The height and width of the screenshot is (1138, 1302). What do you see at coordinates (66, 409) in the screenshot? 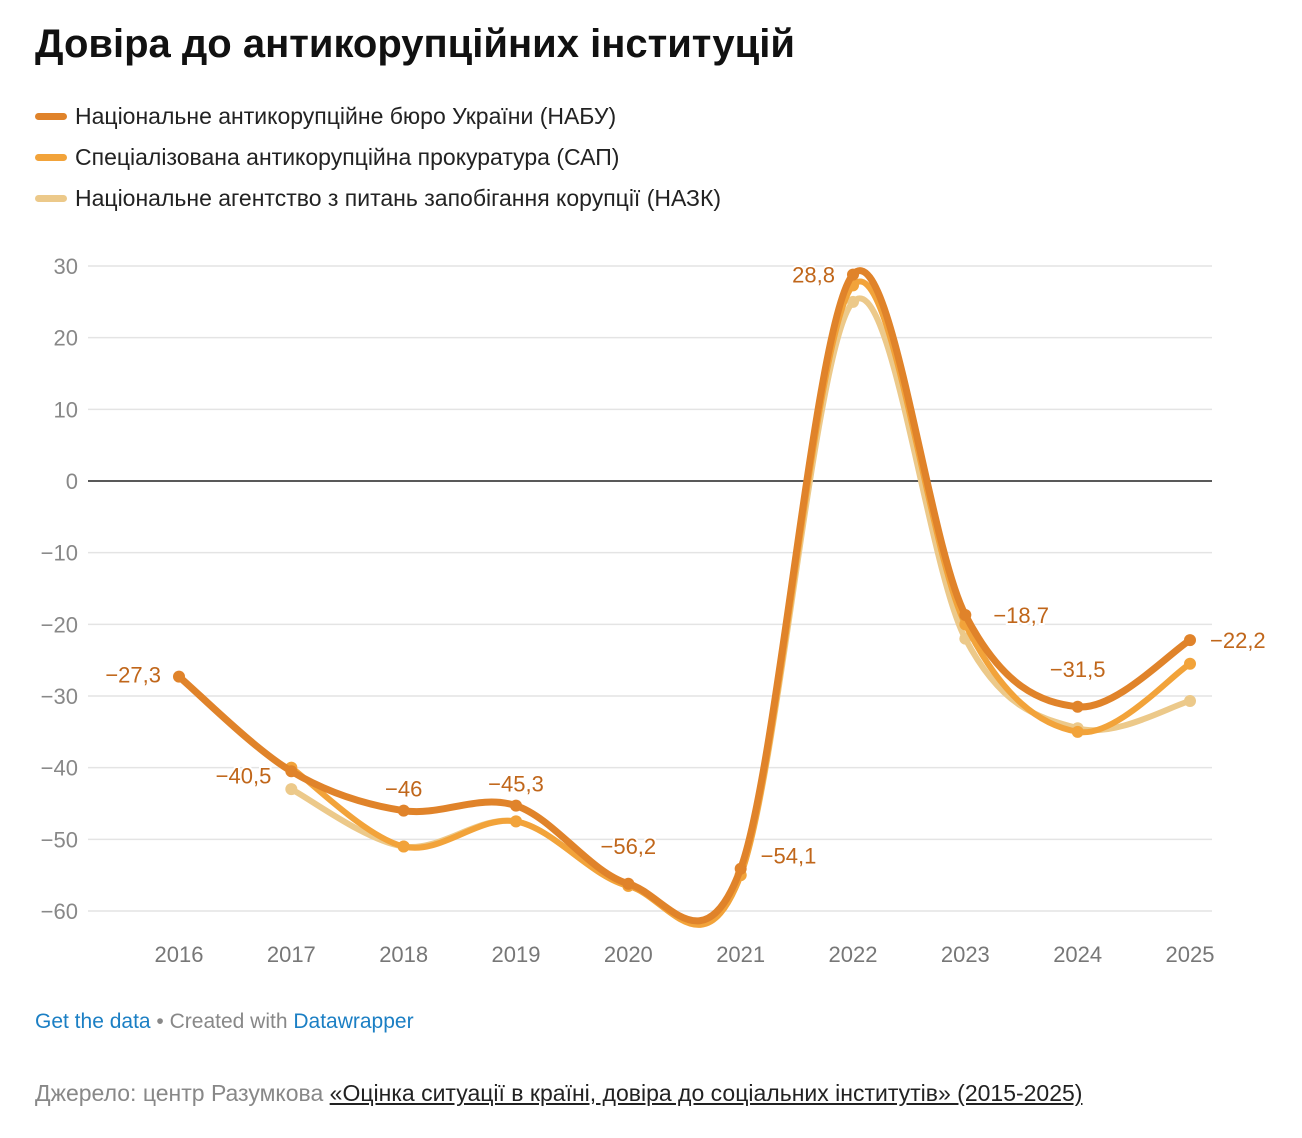
I see `y-tick-label: 10` at bounding box center [66, 409].